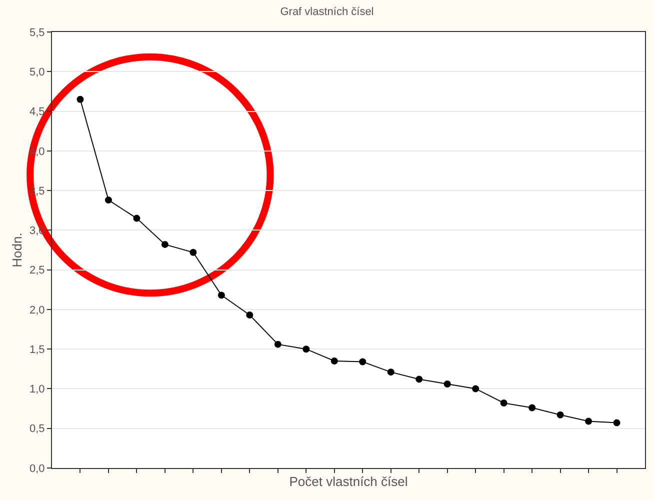 The width and height of the screenshot is (654, 500). I want to click on y-axis-title: Hodn., so click(16, 250).